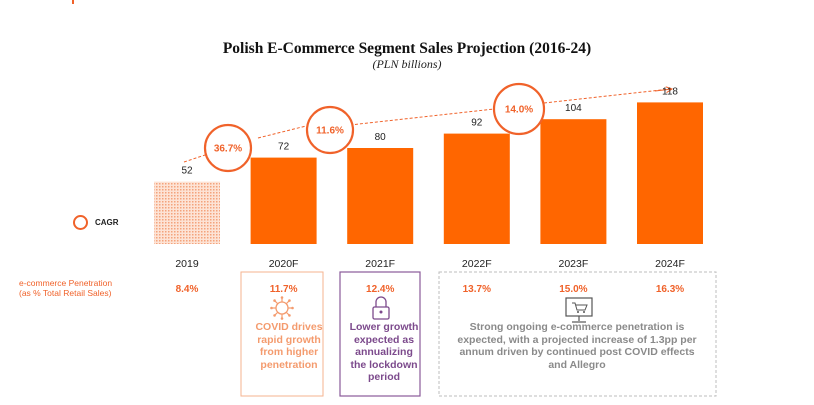  Describe the element at coordinates (407, 64) in the screenshot. I see `chart-subtitle: (PLN billions)` at that location.